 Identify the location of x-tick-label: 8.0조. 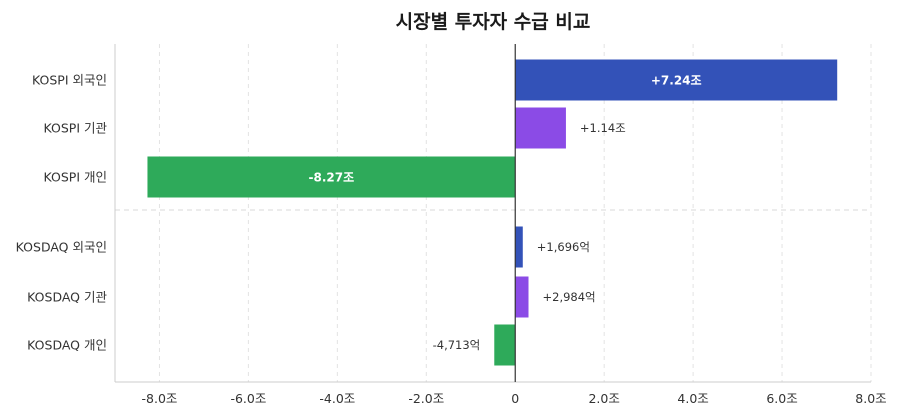
(870, 398).